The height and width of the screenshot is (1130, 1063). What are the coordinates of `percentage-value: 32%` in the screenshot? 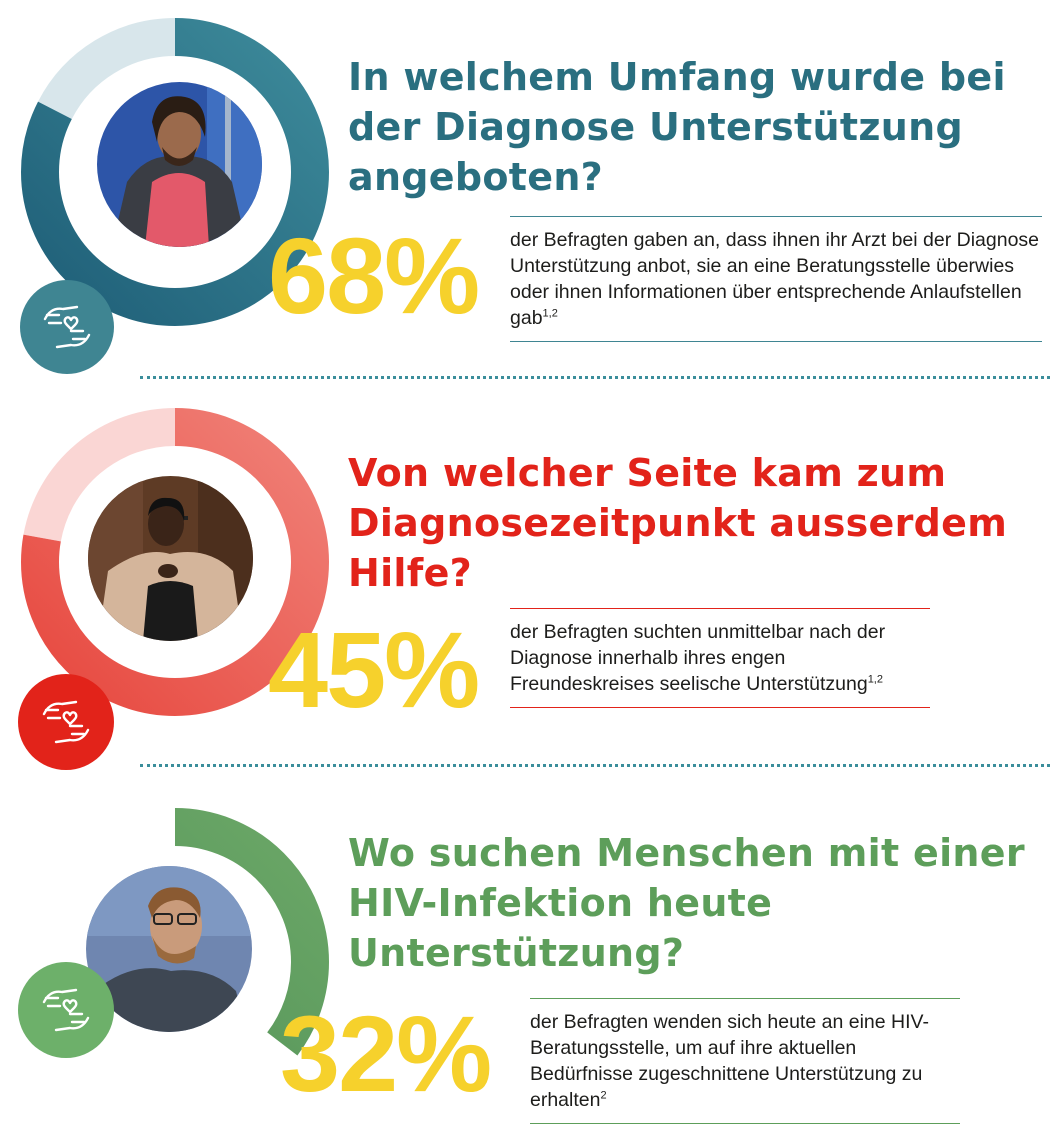 It's located at (386, 1053).